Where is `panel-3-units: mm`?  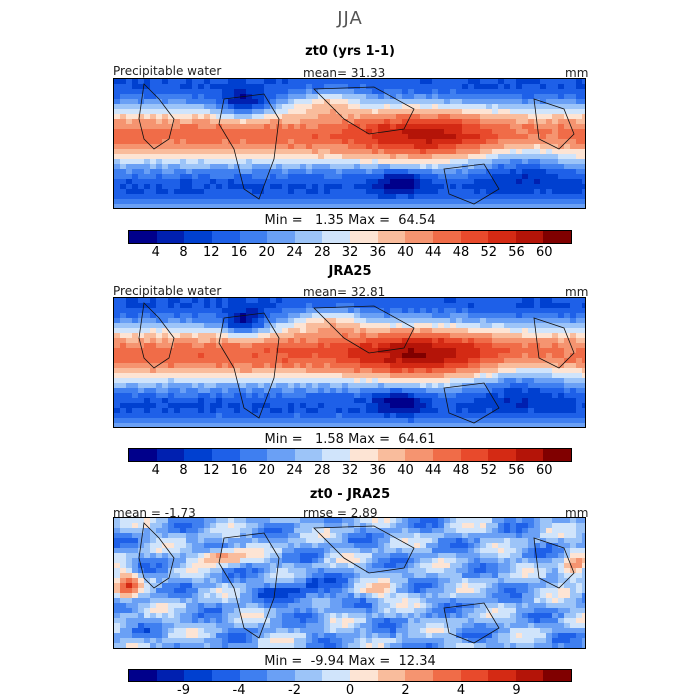 panel-3-units: mm is located at coordinates (577, 513).